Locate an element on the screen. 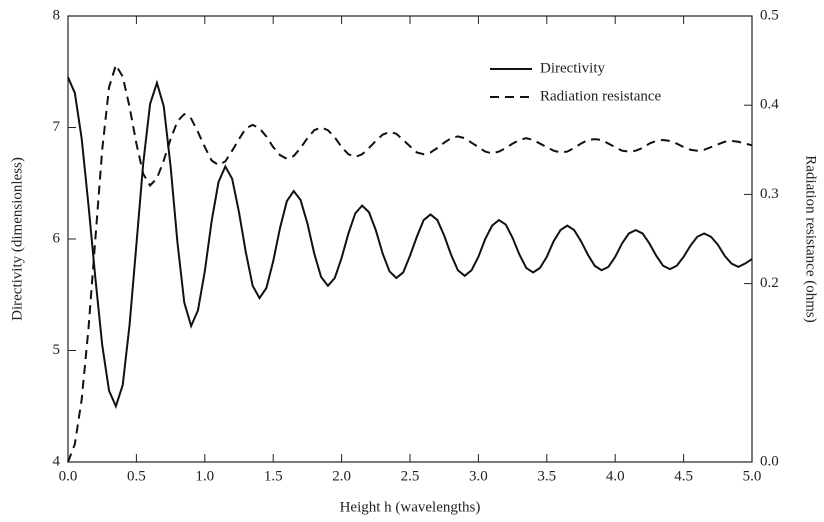 The width and height of the screenshot is (824, 522). x-tick-label: 4.0 is located at coordinates (615, 476).